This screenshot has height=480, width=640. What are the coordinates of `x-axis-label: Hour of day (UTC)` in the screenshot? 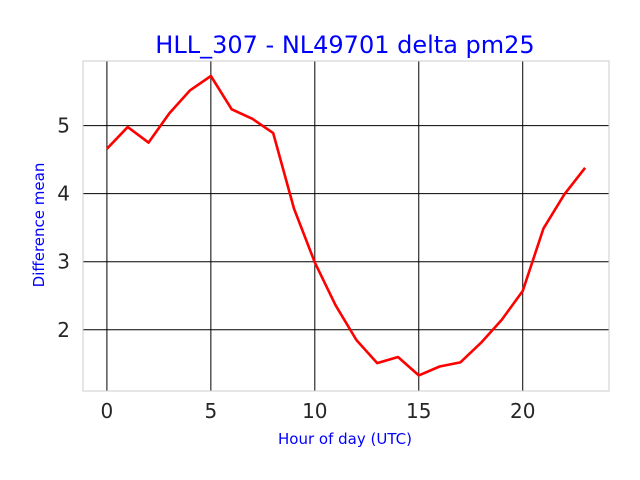 It's located at (345, 439).